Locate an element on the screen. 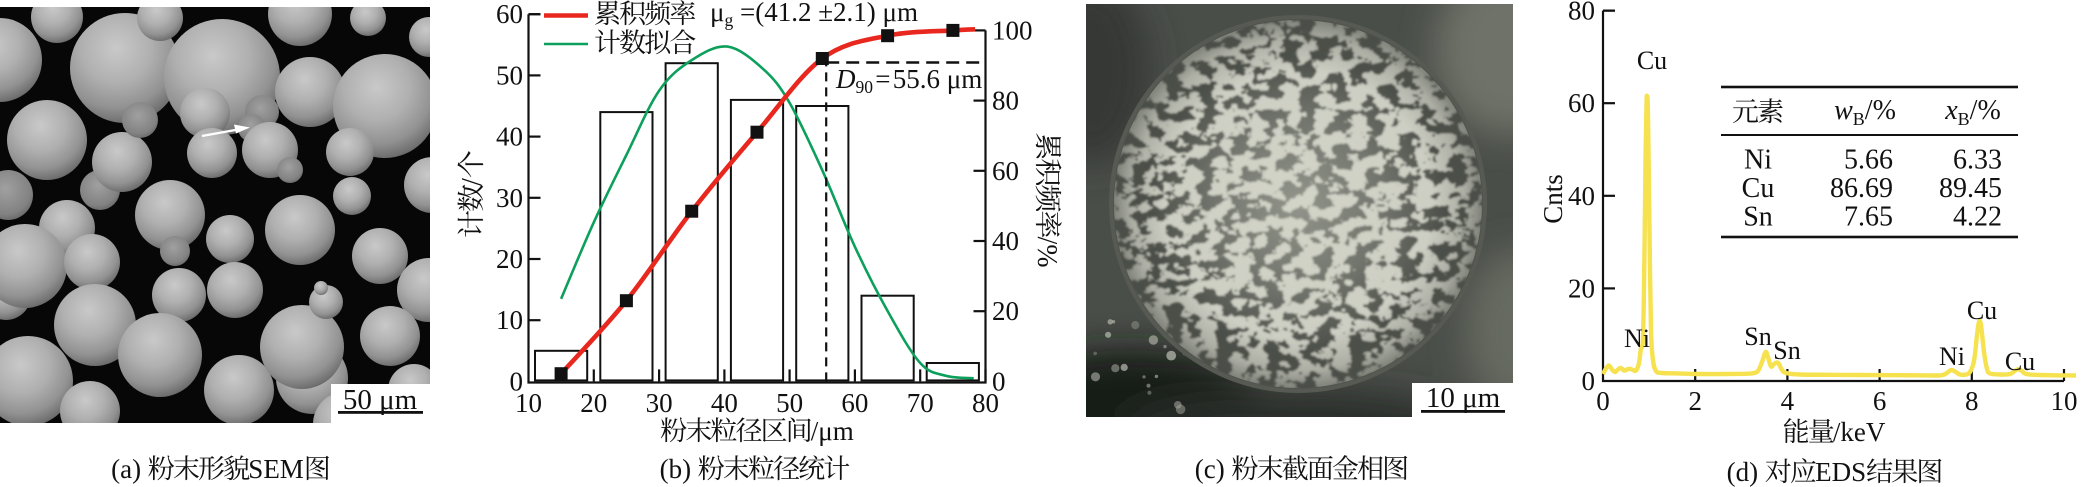 Image resolution: width=2087 pixels, height=487 pixels. svg-text: wB/% is located at coordinates (1865, 112).